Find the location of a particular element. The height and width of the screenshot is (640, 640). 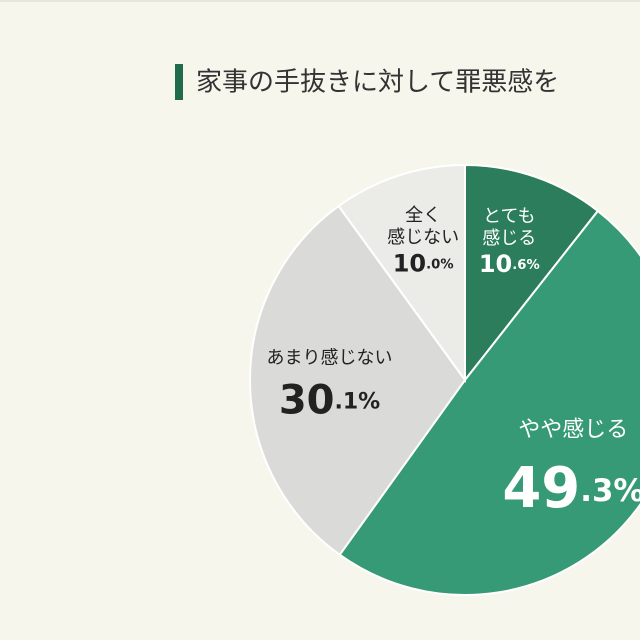

value-label: 49.3% is located at coordinates (571, 488).